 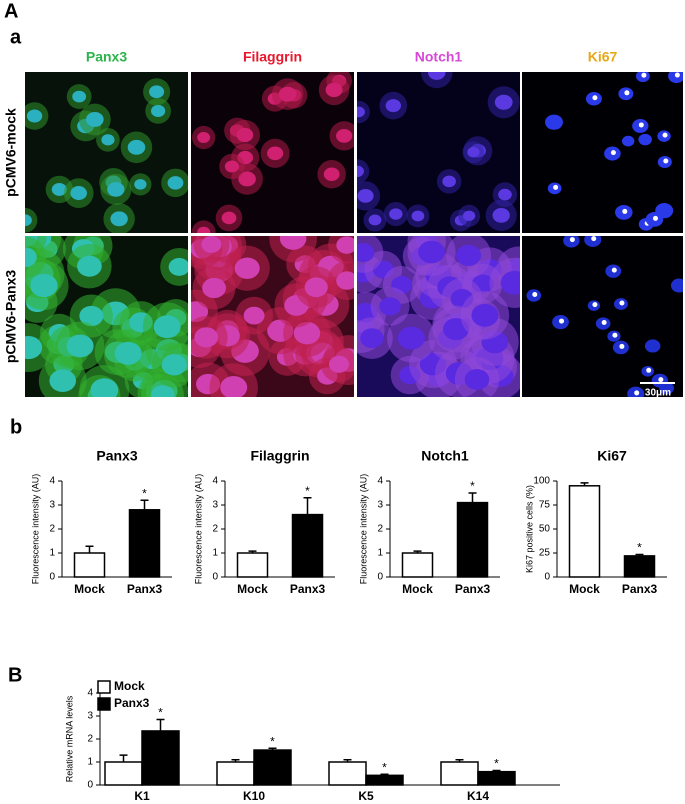 I want to click on legend-label: Mock, so click(x=129, y=686).